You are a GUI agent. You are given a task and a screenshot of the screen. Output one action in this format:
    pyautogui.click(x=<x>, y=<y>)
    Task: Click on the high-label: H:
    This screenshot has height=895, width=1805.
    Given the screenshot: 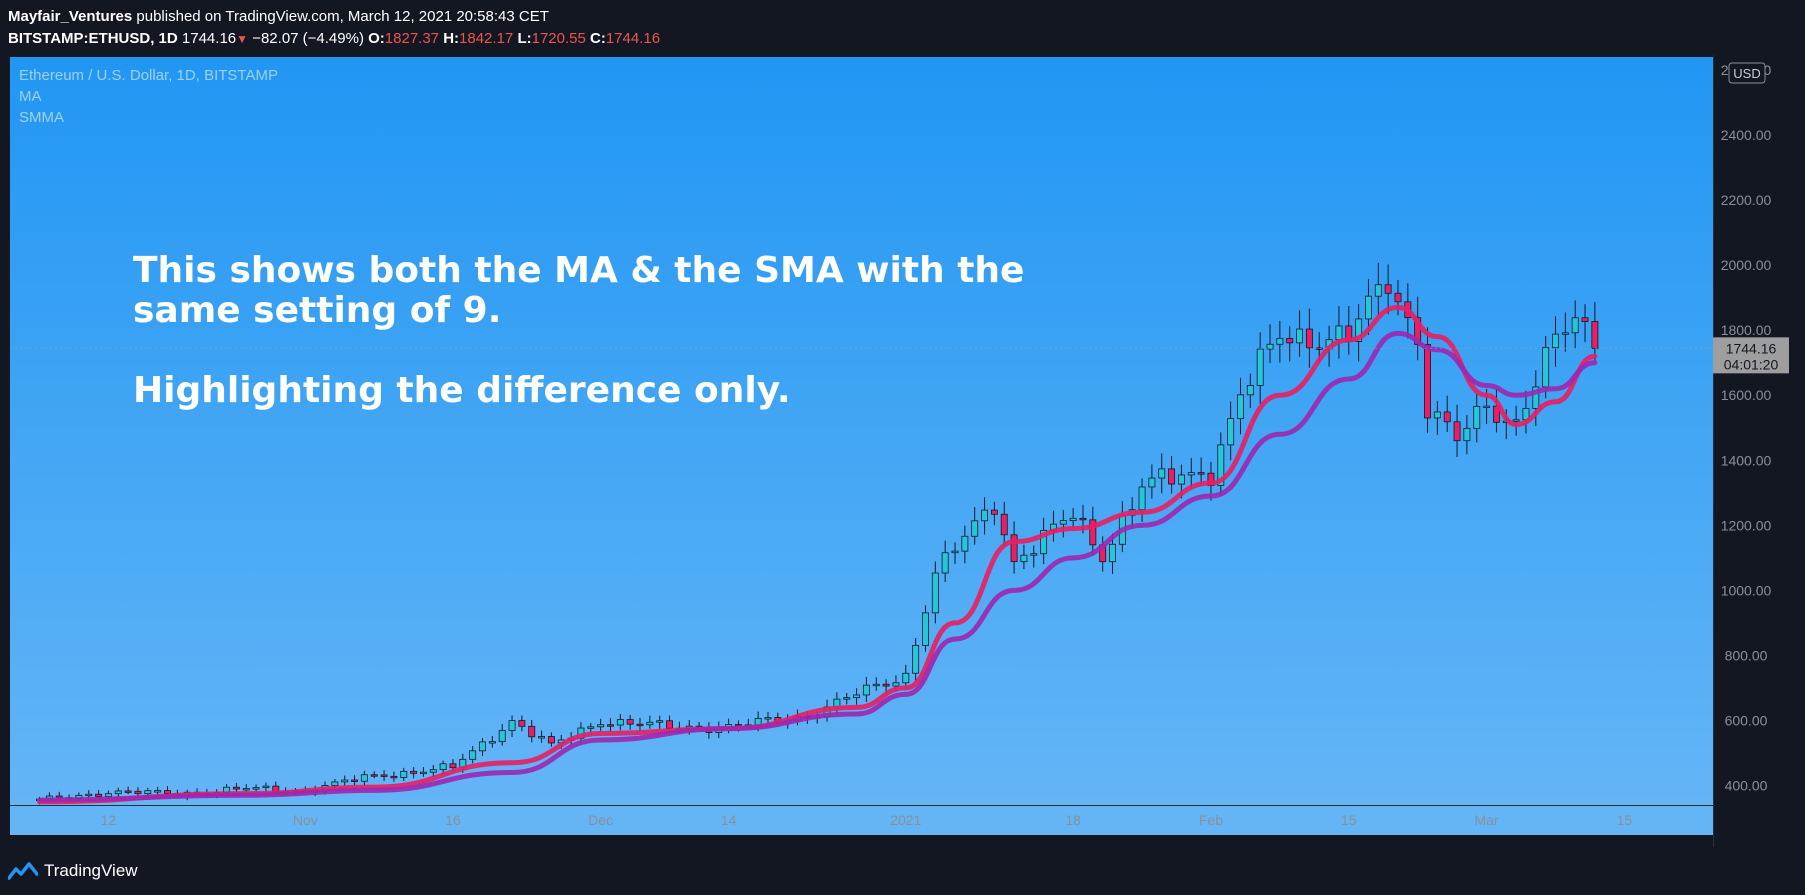 What is the action you would take?
    pyautogui.click(x=451, y=38)
    